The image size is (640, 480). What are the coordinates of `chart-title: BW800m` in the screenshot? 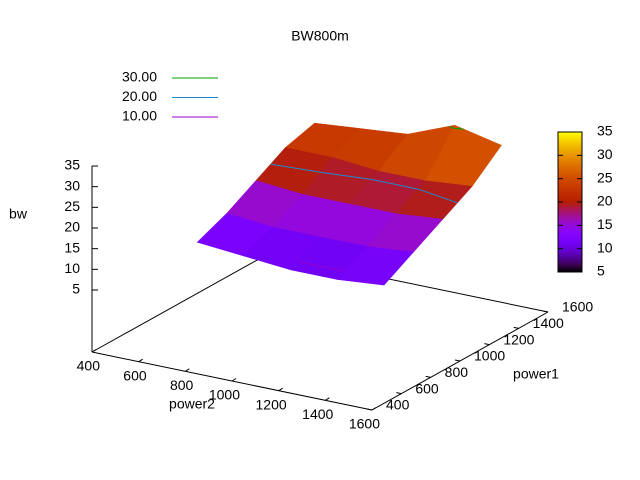 It's located at (320, 36).